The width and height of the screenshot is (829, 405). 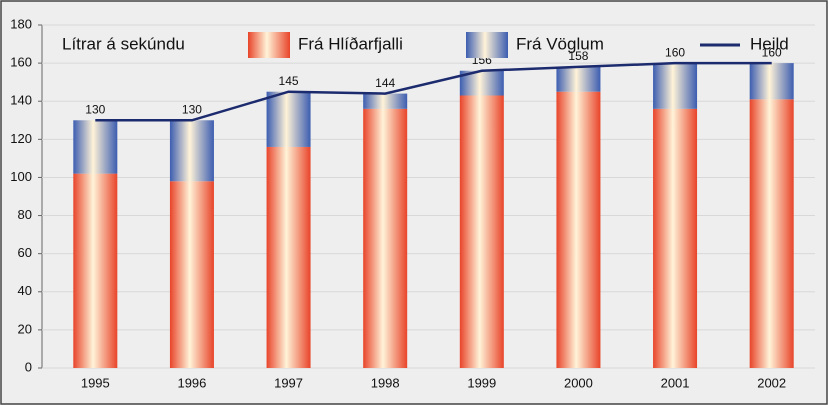 I want to click on x-tick-label: 2000, so click(x=578, y=382).